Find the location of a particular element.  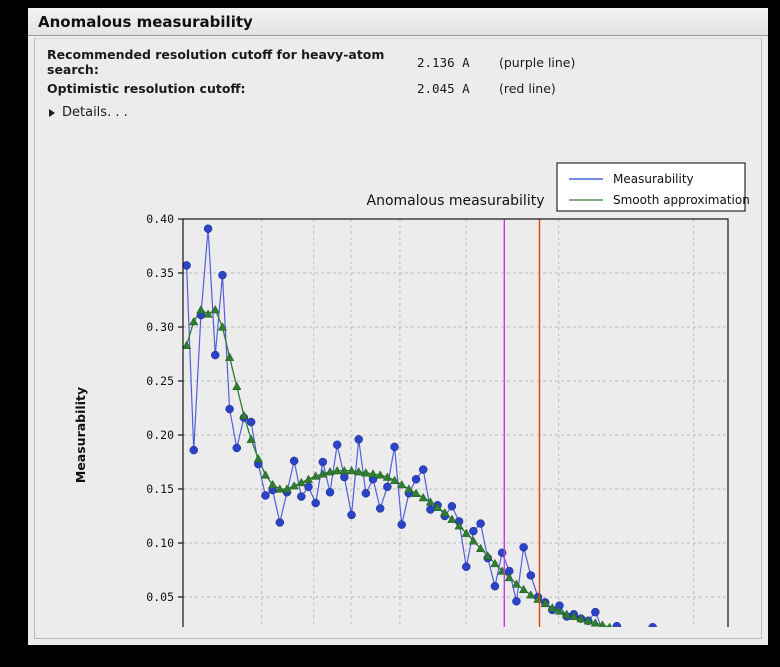

y-axis-title: Measurability is located at coordinates (80, 435).